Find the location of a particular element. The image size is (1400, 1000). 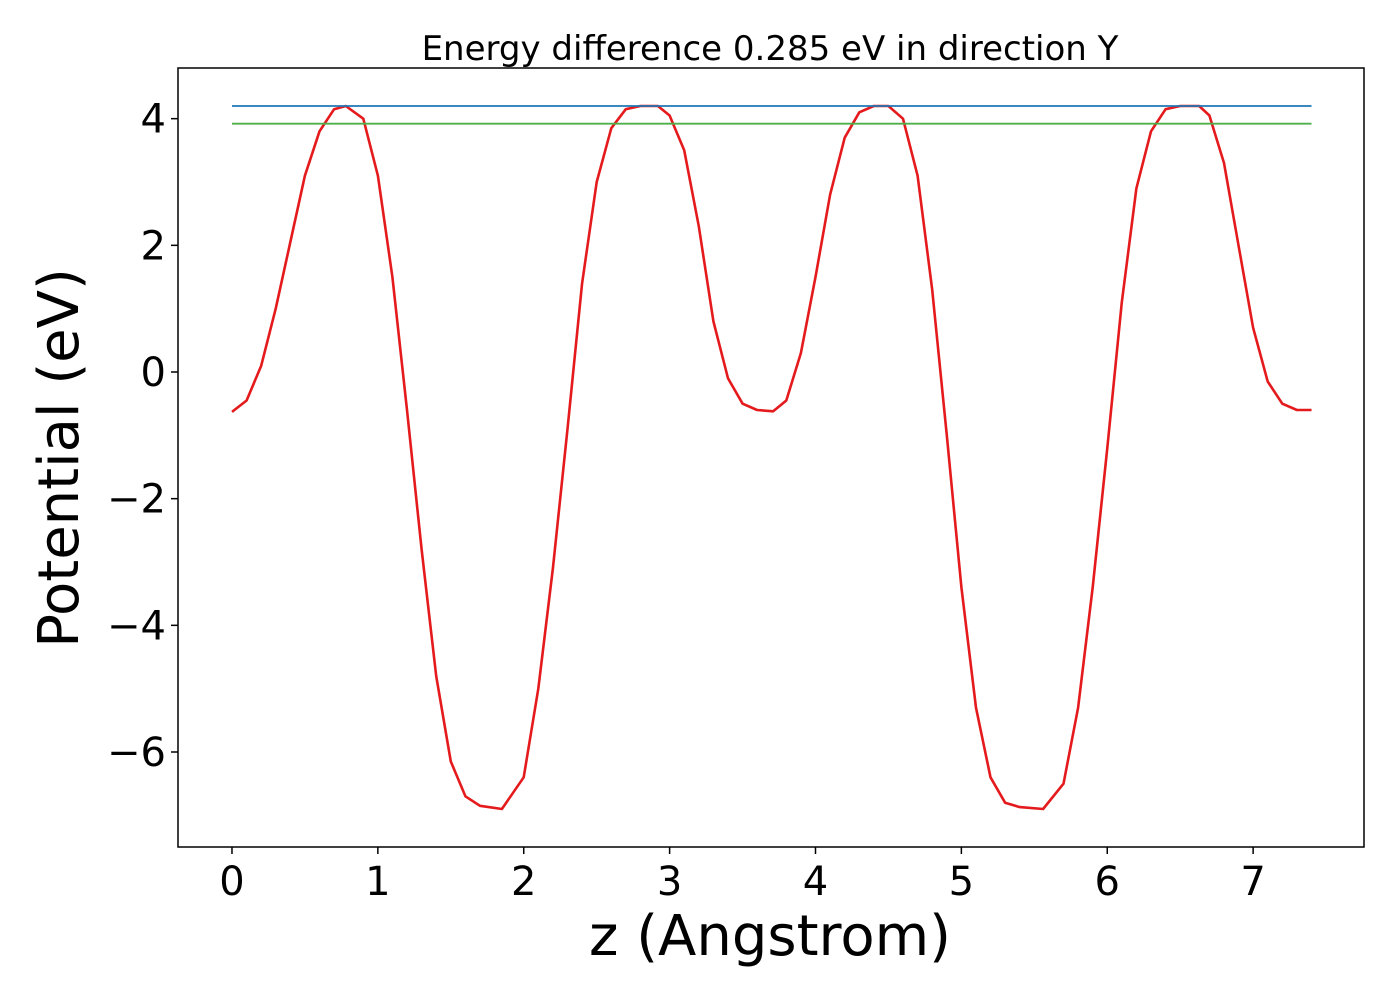

x-tick-label: 0 is located at coordinates (231, 882).